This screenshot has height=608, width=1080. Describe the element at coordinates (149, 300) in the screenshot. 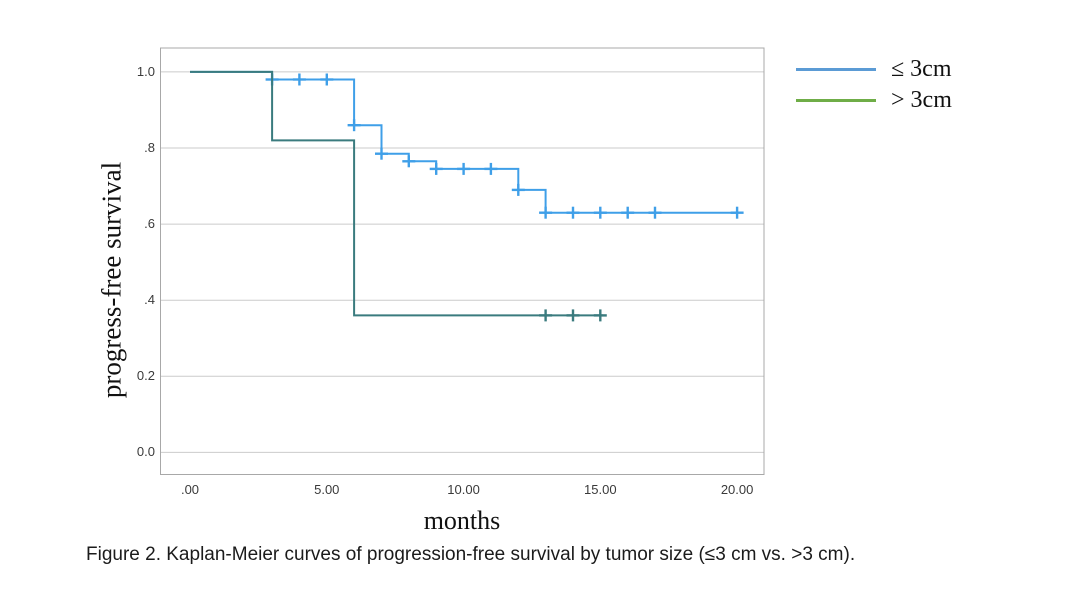

I see `y-tick-label: .4` at that location.